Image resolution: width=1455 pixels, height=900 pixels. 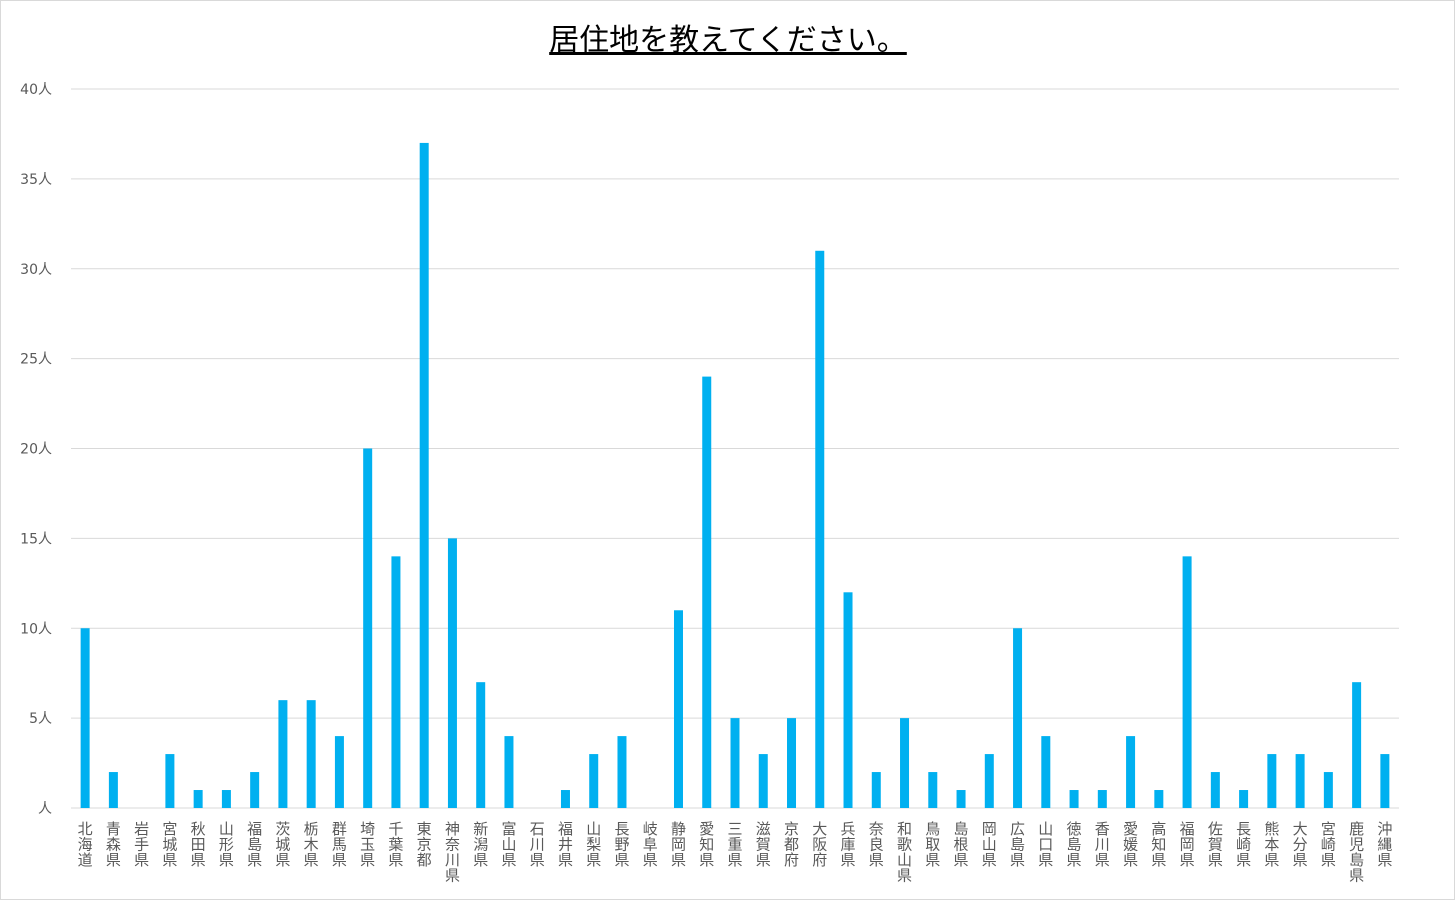 I want to click on x-category-label: 長崎県, so click(x=1243, y=844).